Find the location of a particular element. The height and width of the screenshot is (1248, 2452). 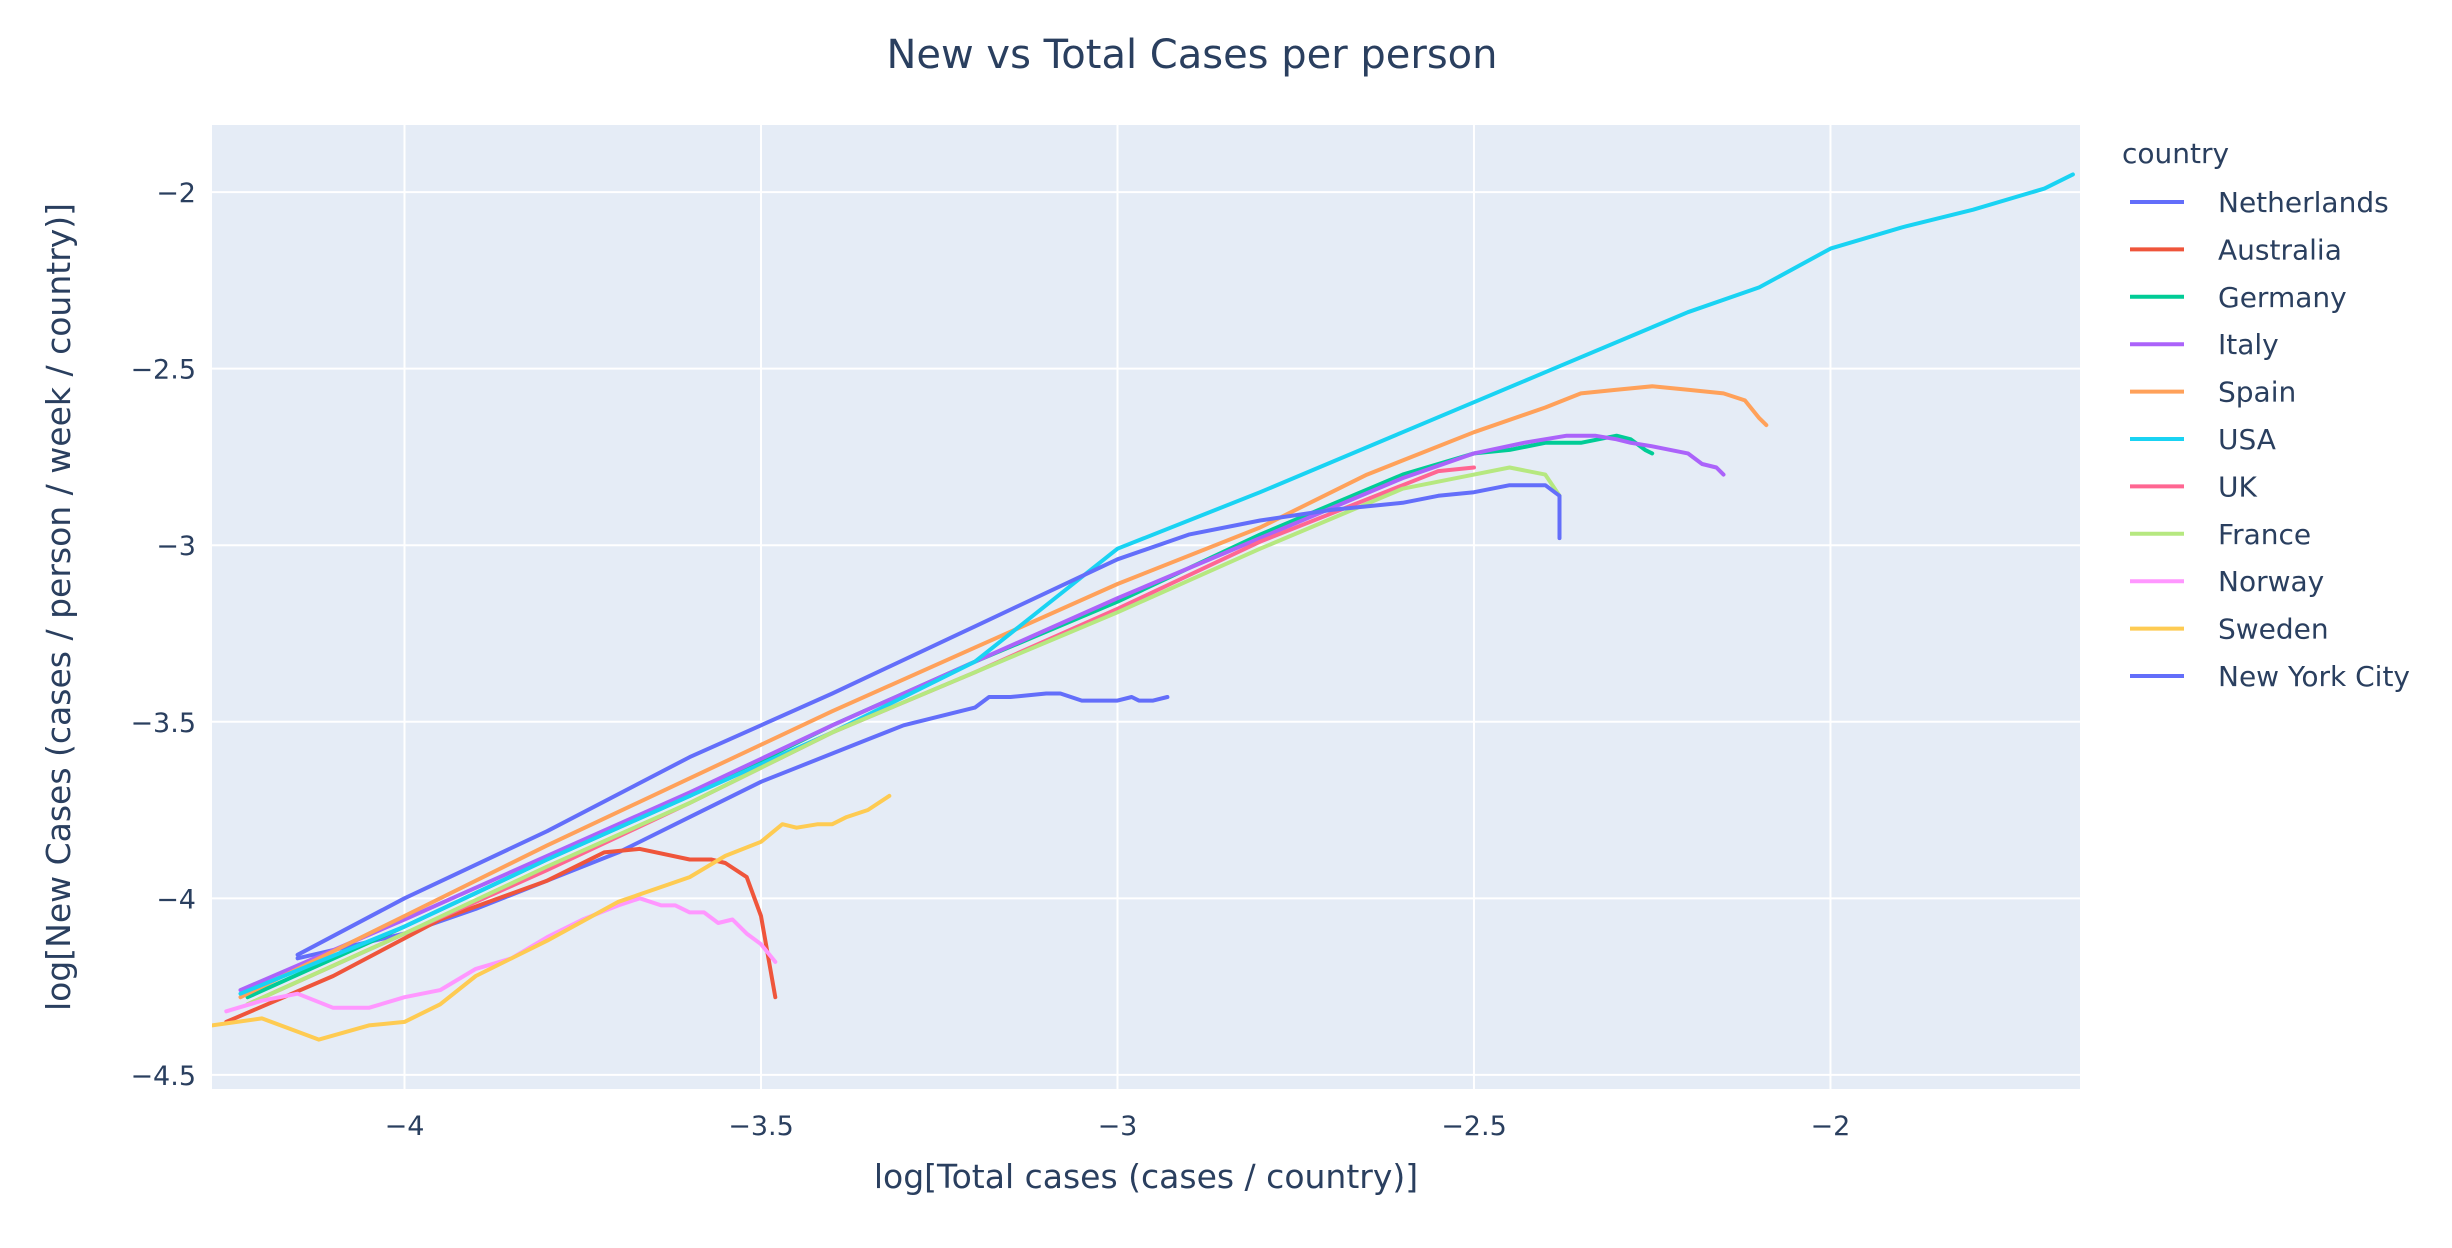

legend-label: UK is located at coordinates (2237, 486).